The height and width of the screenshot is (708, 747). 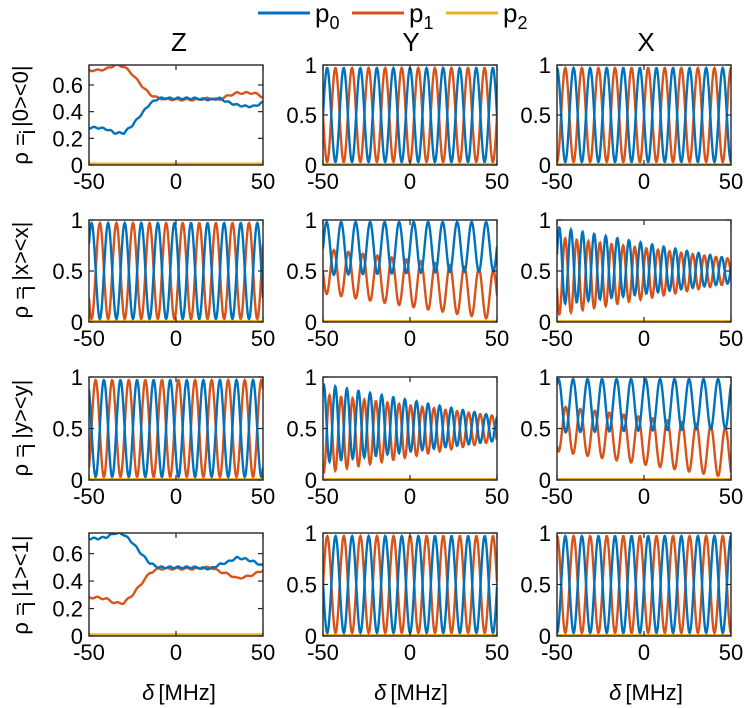 What do you see at coordinates (179, 42) in the screenshot?
I see `column-title-z: Z` at bounding box center [179, 42].